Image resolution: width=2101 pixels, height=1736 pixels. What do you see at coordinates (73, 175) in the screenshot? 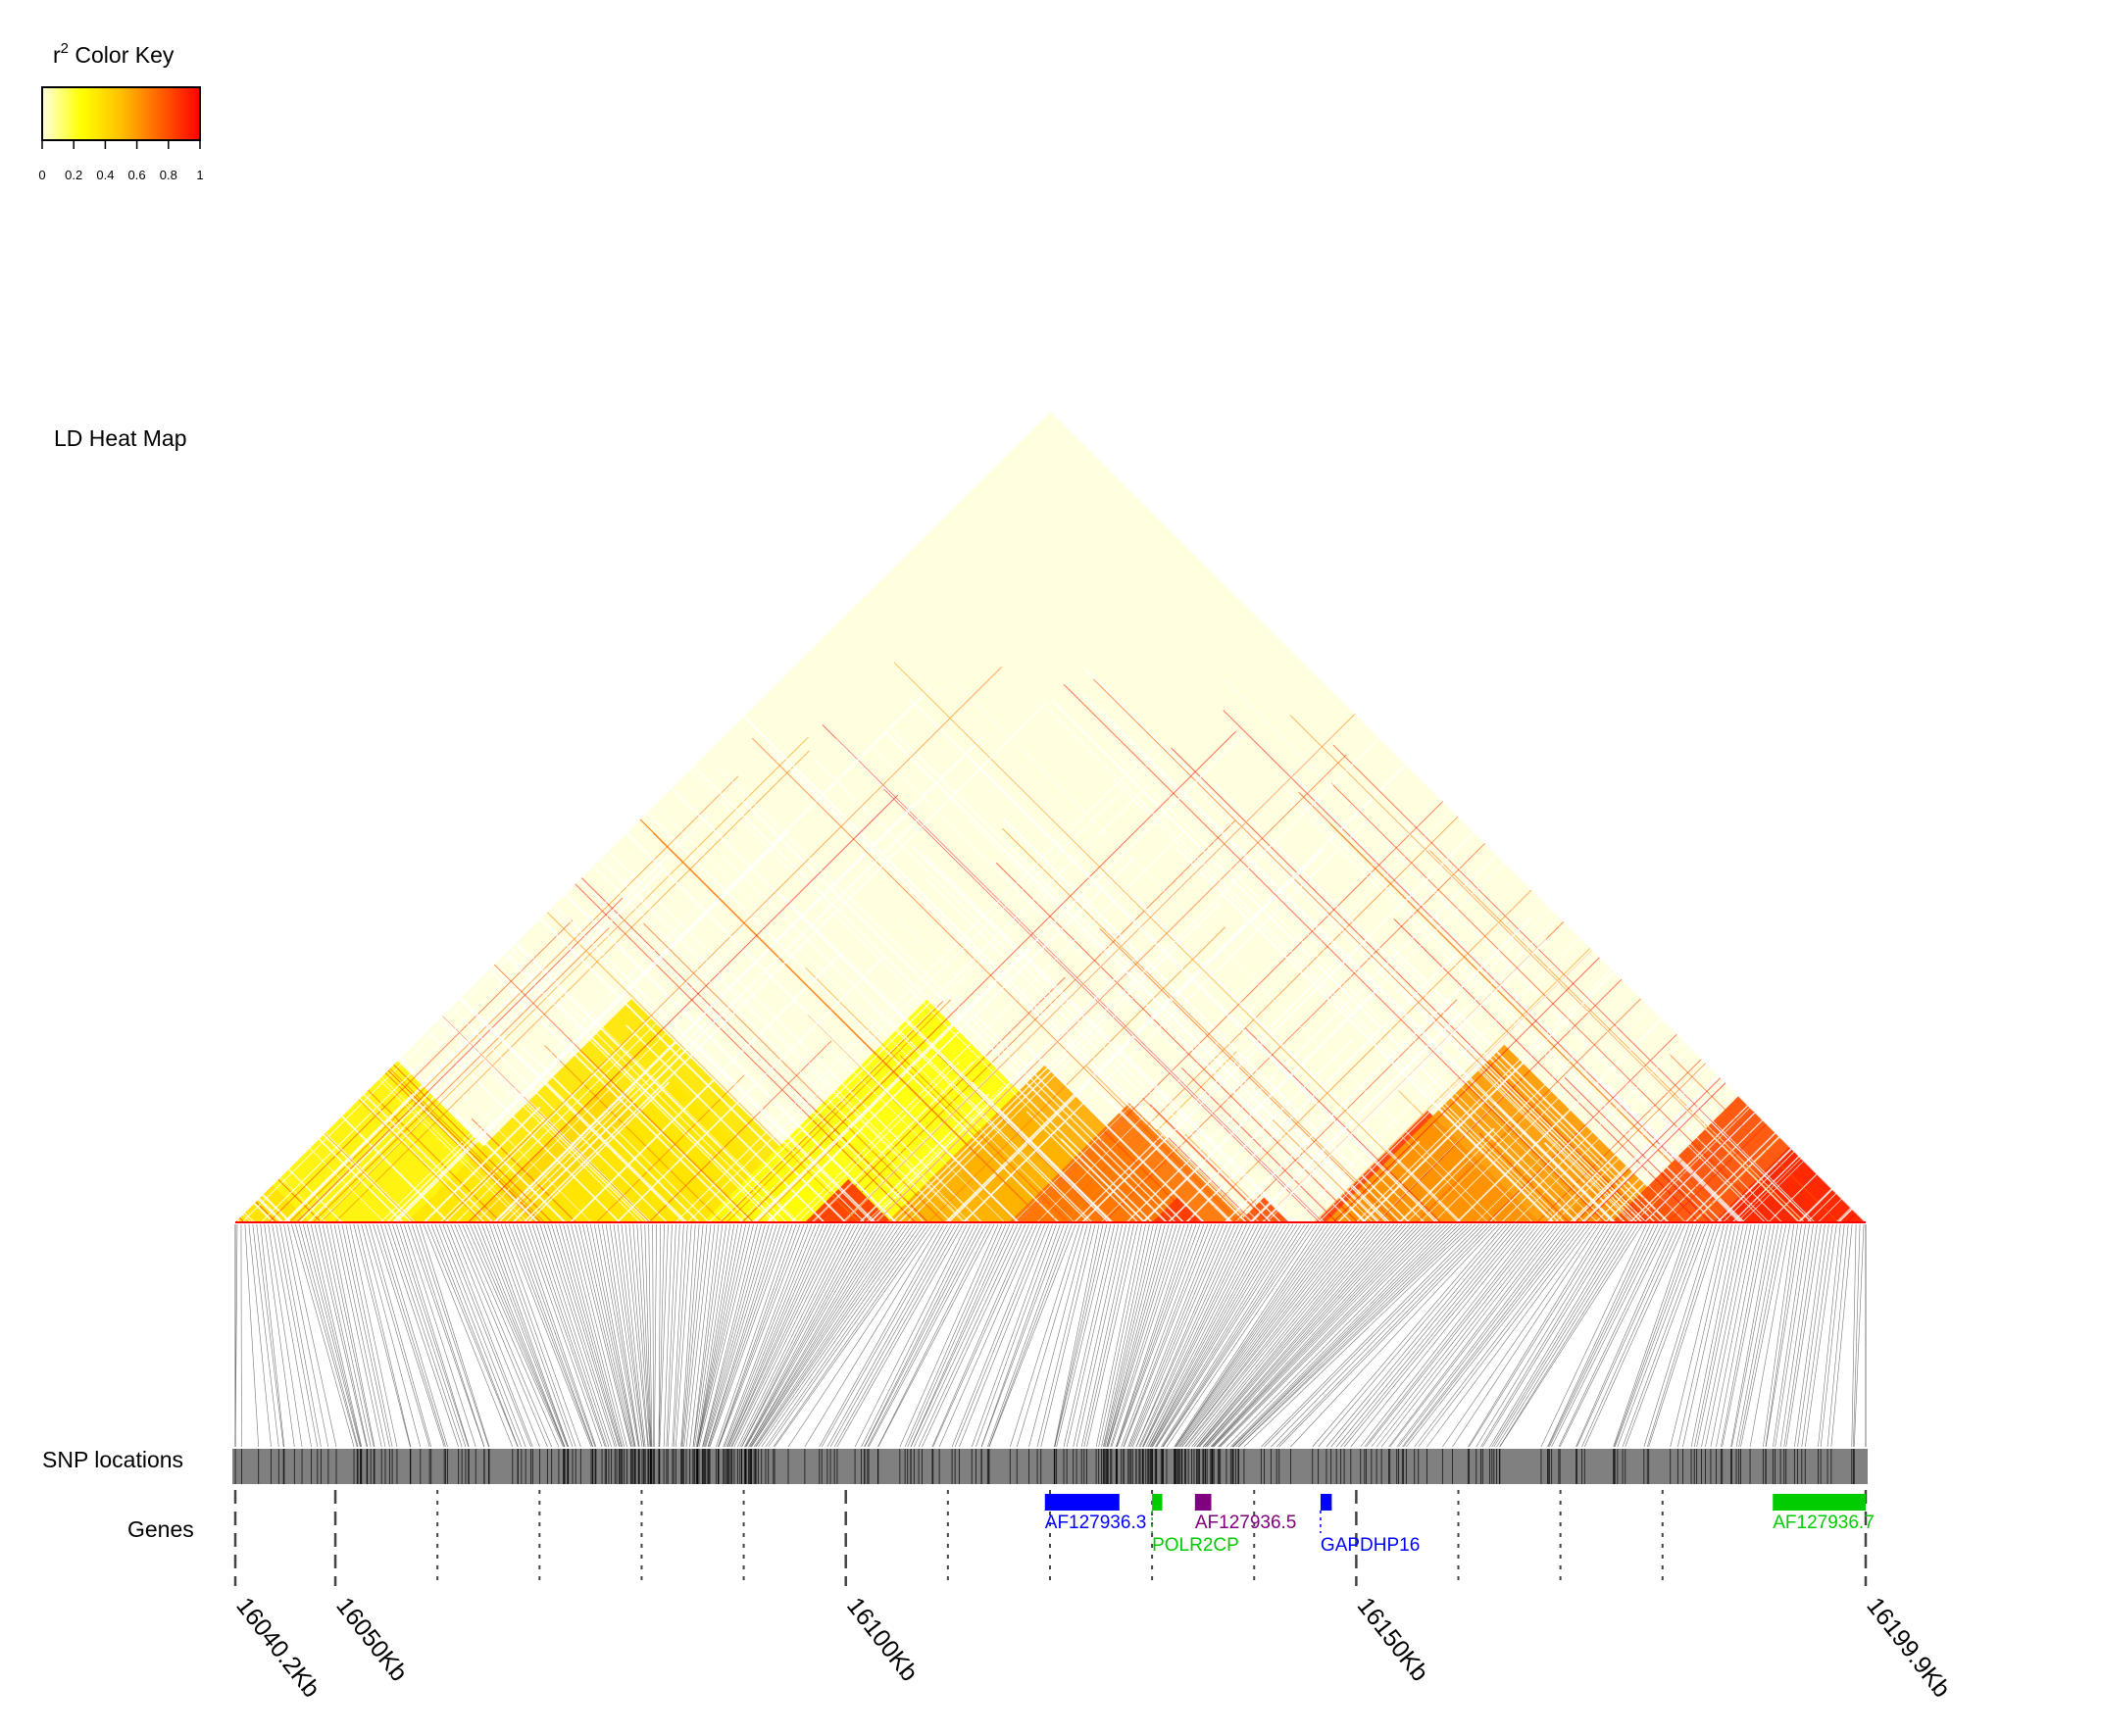
I see `color-key-tick-label: 0.2` at bounding box center [73, 175].